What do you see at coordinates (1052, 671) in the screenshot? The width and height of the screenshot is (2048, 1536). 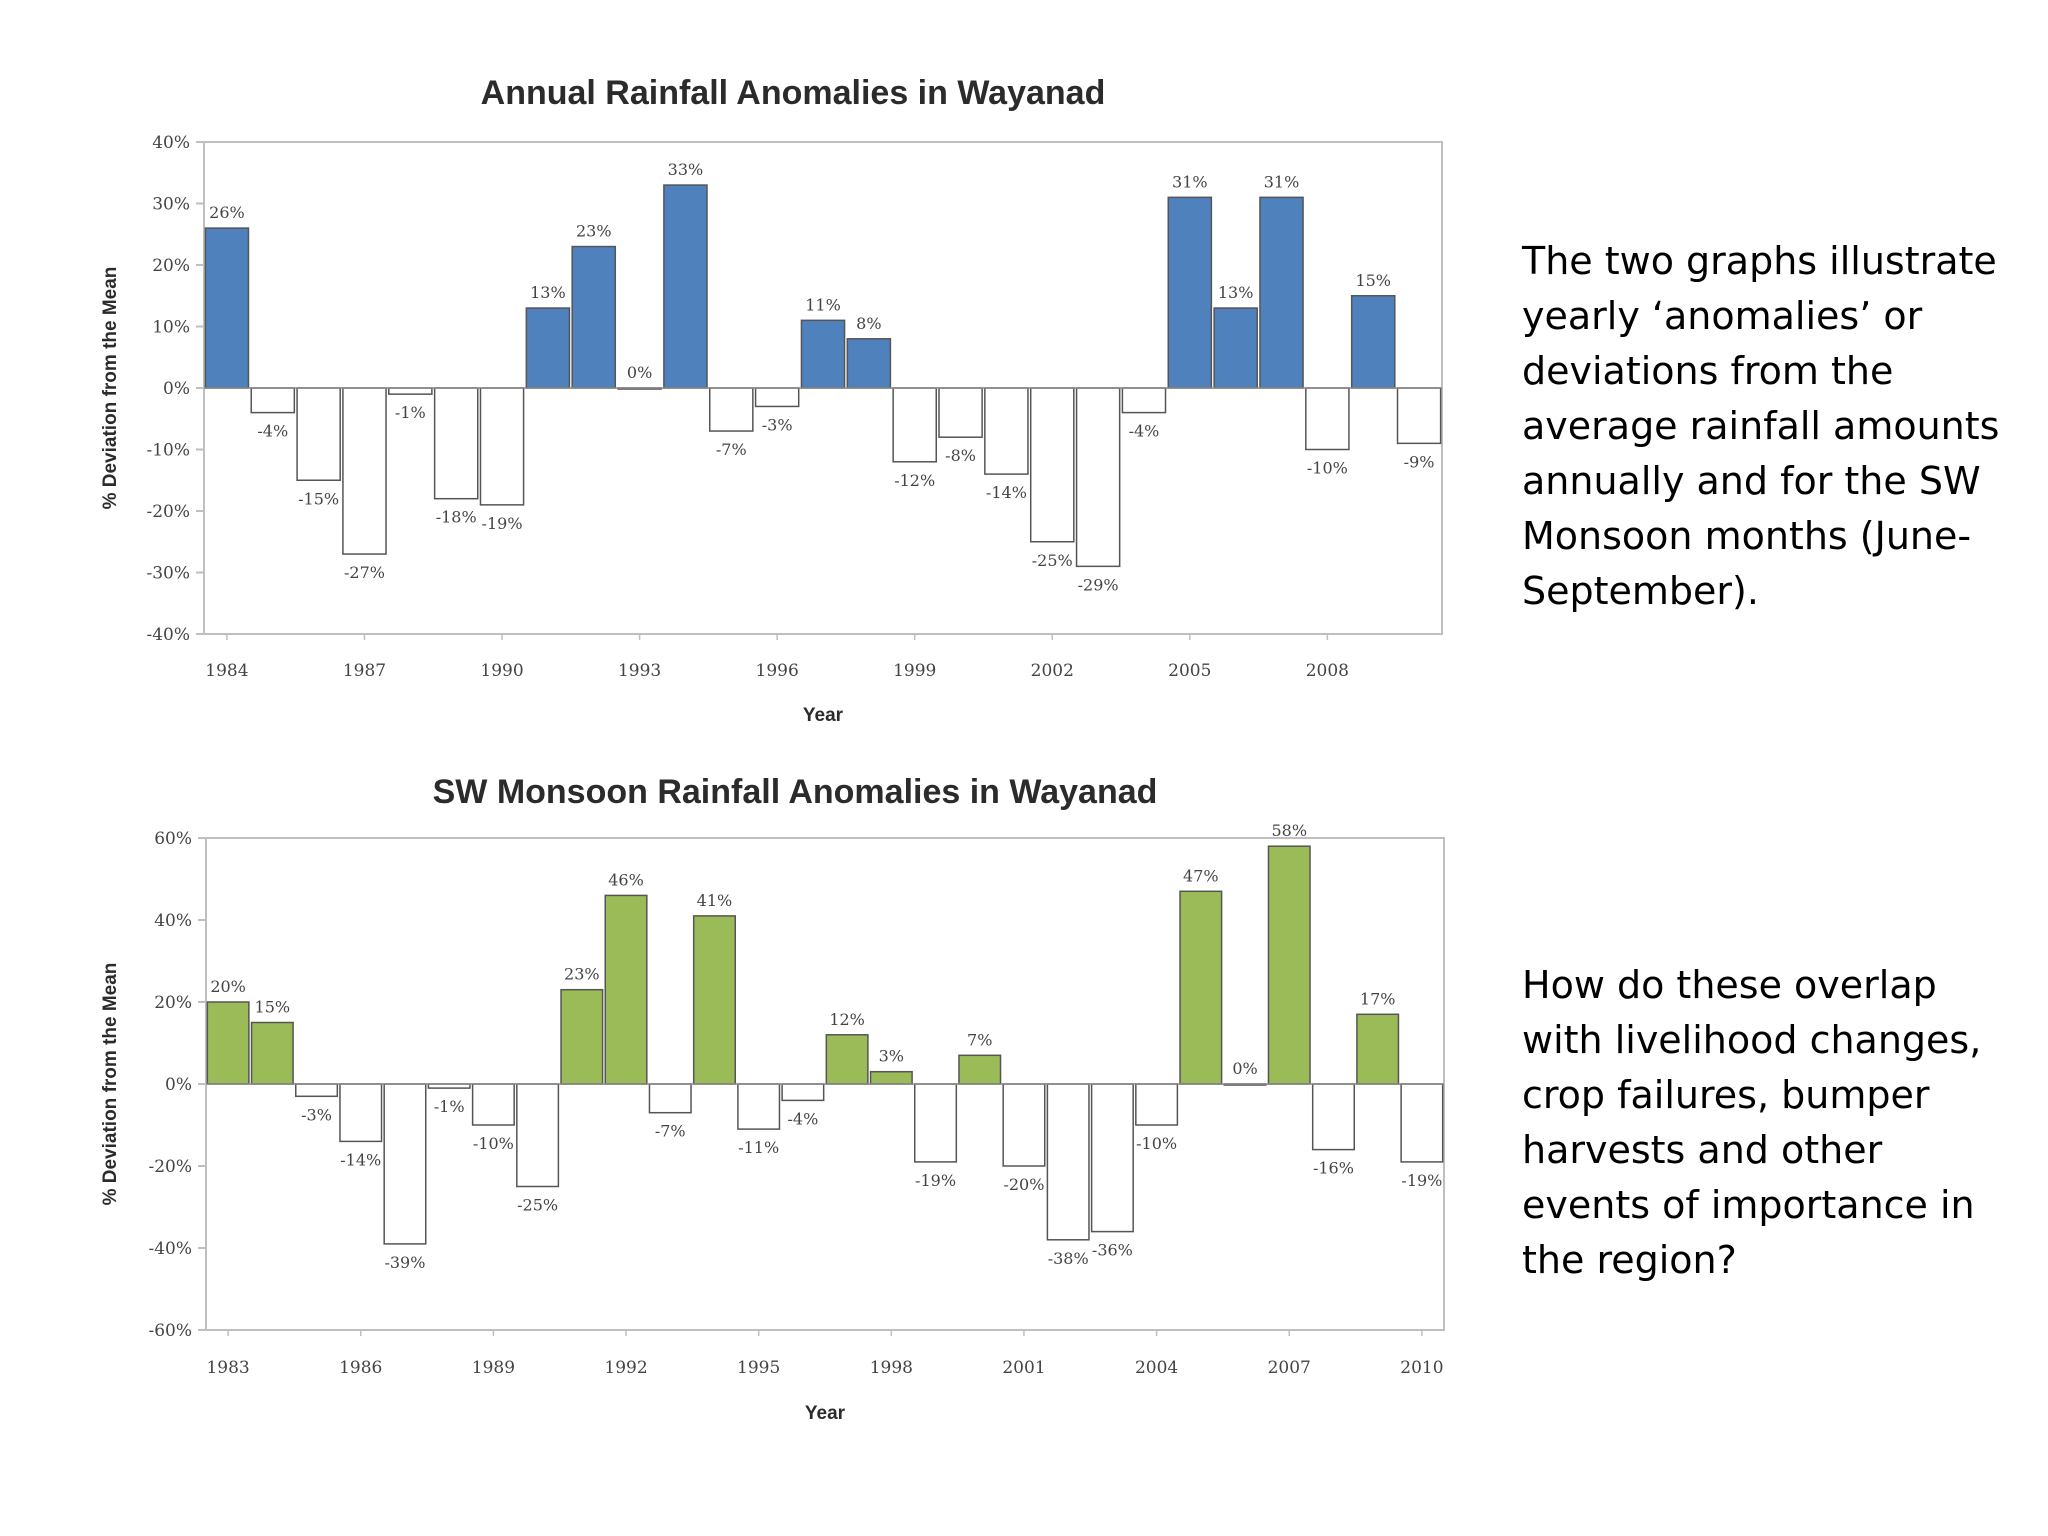 I see `x-tick-label: 2002` at bounding box center [1052, 671].